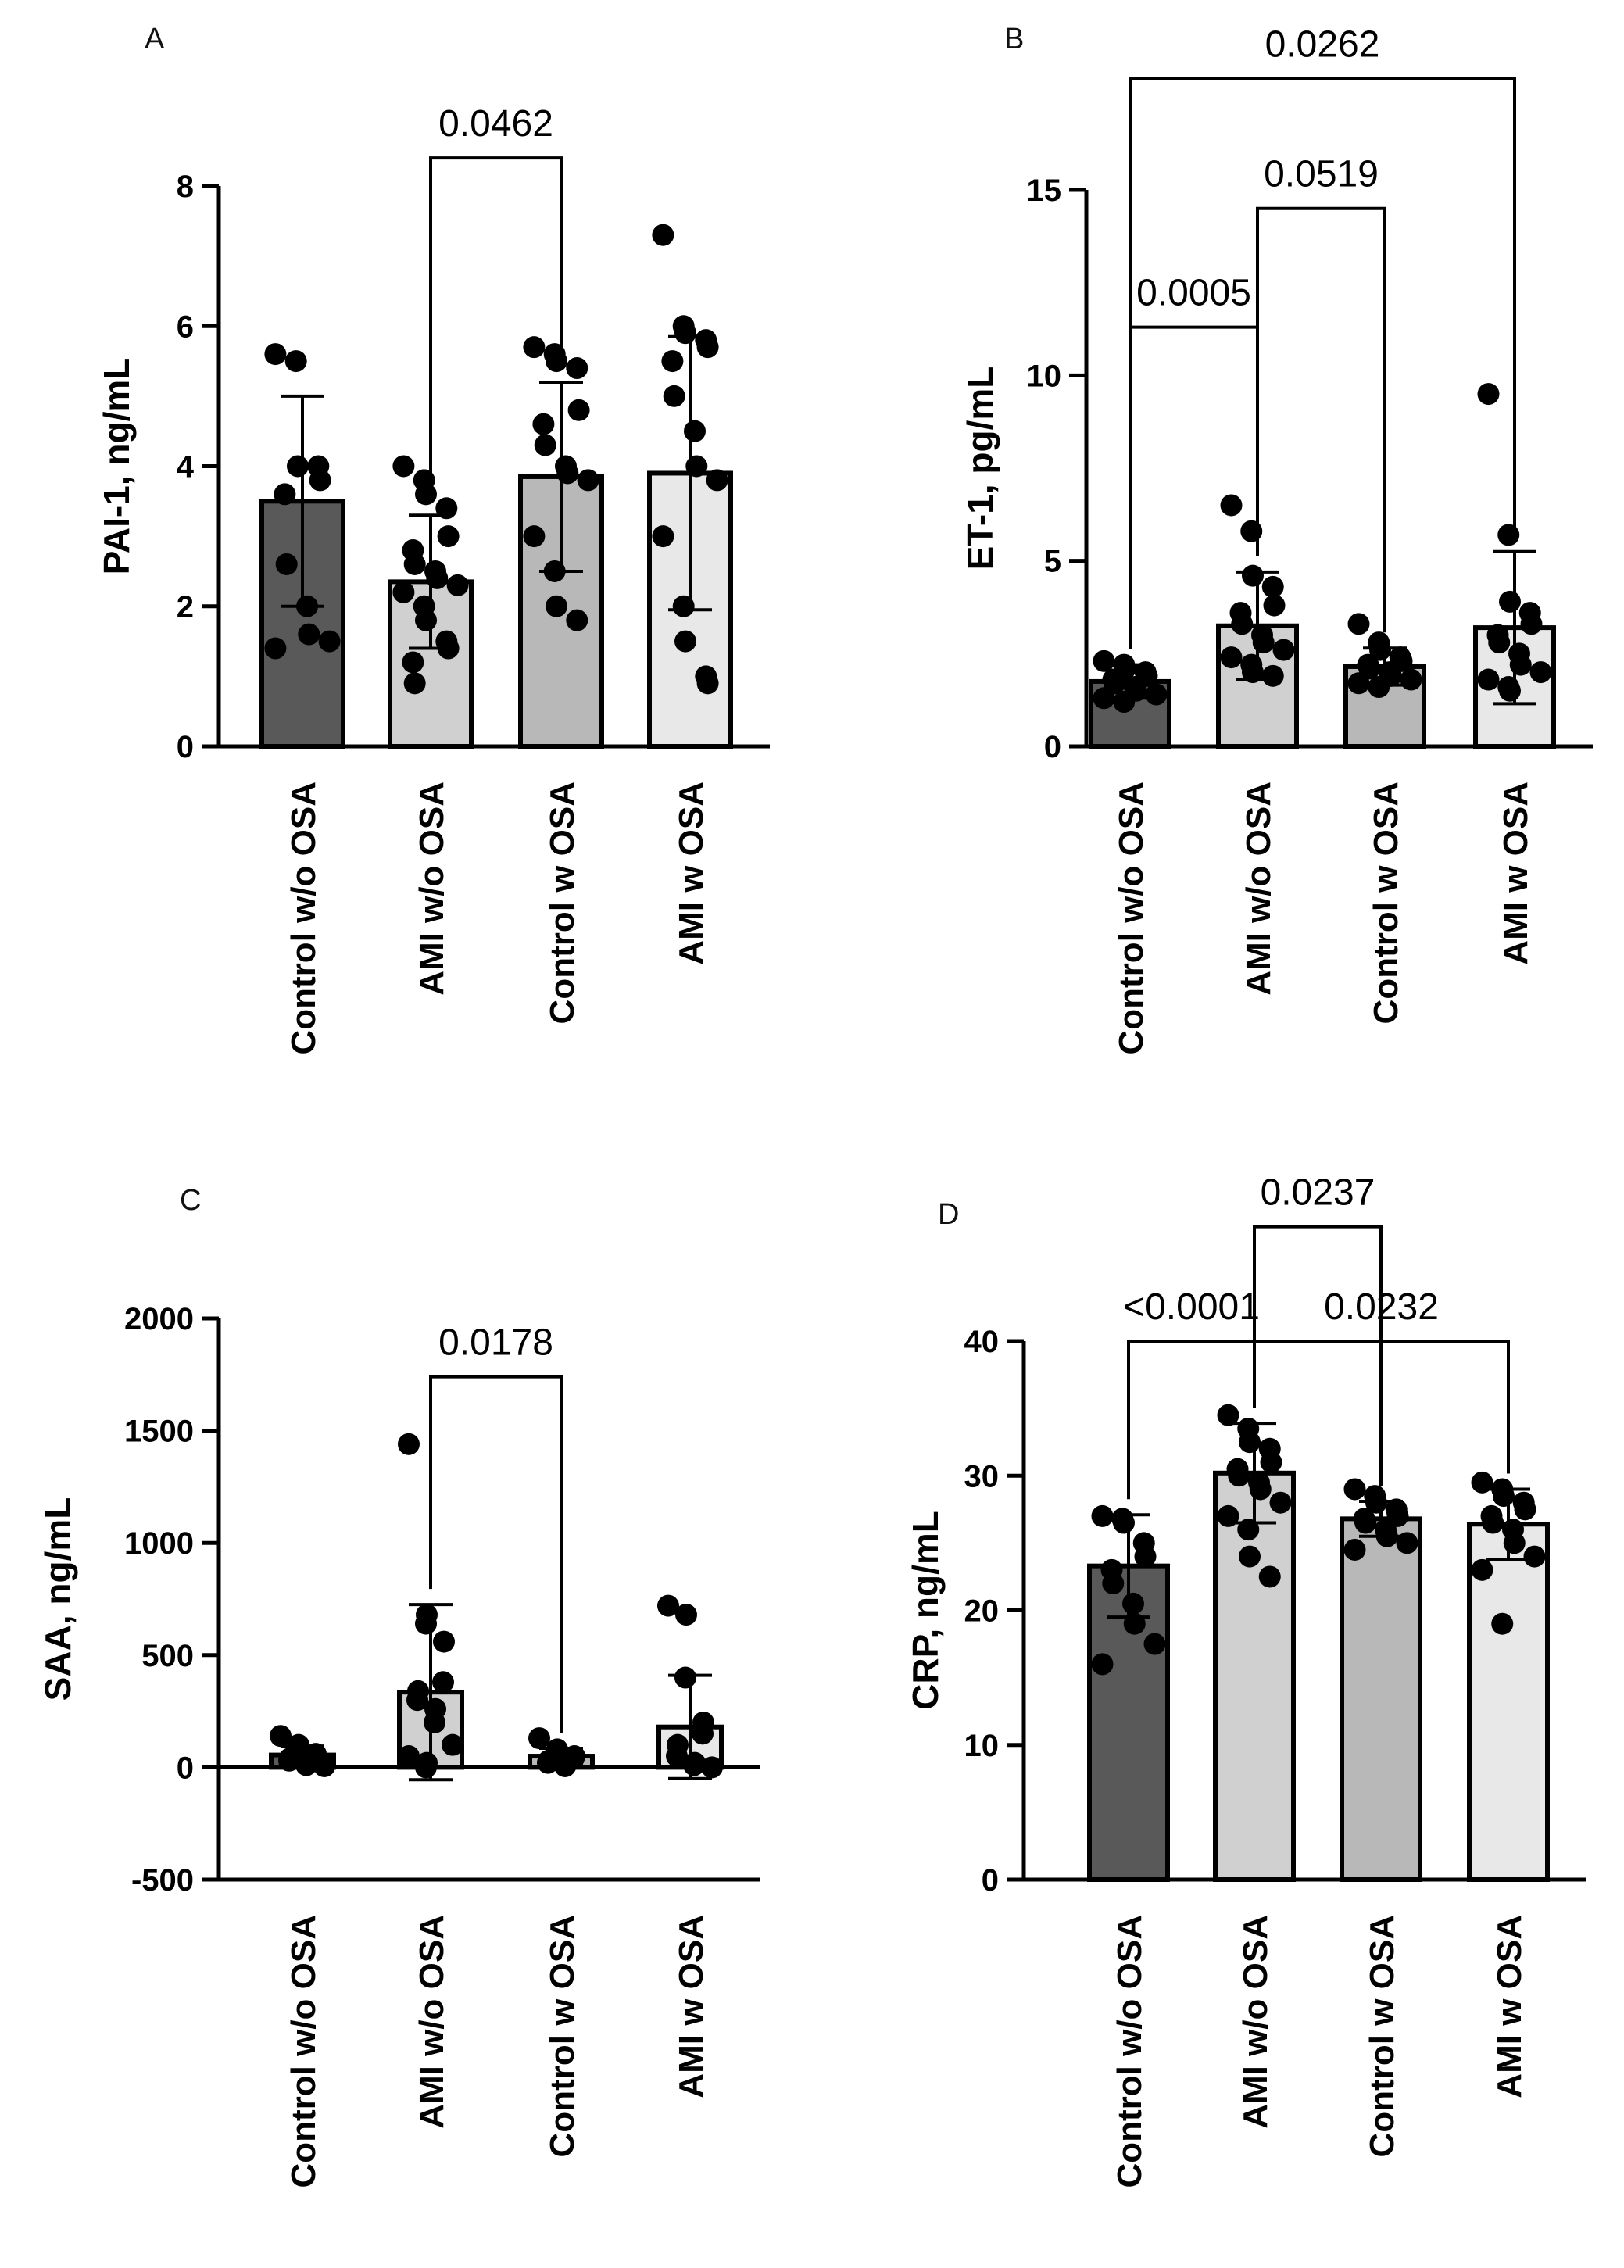 This screenshot has height=2268, width=1624. Describe the element at coordinates (1318, 1193) in the screenshot. I see `p-value-label: 0.0237` at that location.